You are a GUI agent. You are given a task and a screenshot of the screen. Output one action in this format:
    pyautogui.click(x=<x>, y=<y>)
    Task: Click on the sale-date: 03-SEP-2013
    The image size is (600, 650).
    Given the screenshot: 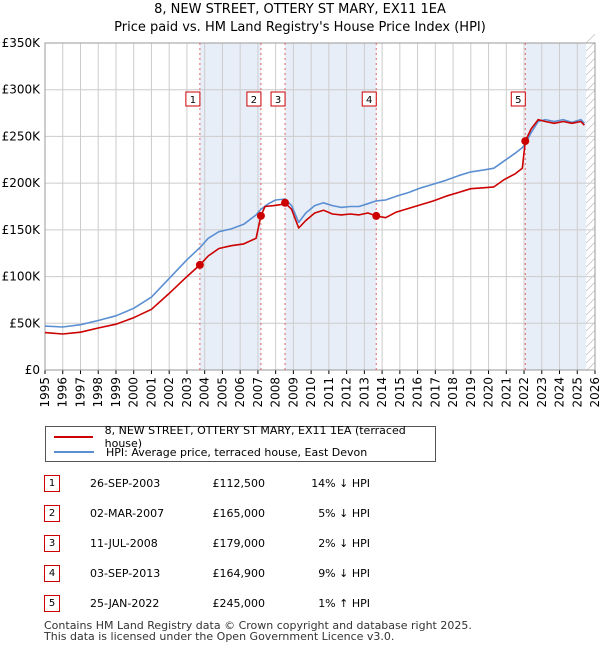 What is the action you would take?
    pyautogui.click(x=125, y=573)
    